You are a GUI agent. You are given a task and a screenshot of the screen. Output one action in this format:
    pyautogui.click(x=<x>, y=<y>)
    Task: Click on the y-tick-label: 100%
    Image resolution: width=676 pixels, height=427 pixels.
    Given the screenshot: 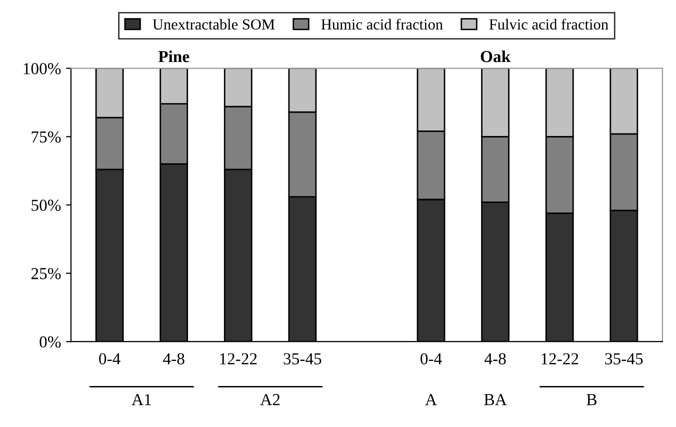 What is the action you would take?
    pyautogui.click(x=42, y=68)
    